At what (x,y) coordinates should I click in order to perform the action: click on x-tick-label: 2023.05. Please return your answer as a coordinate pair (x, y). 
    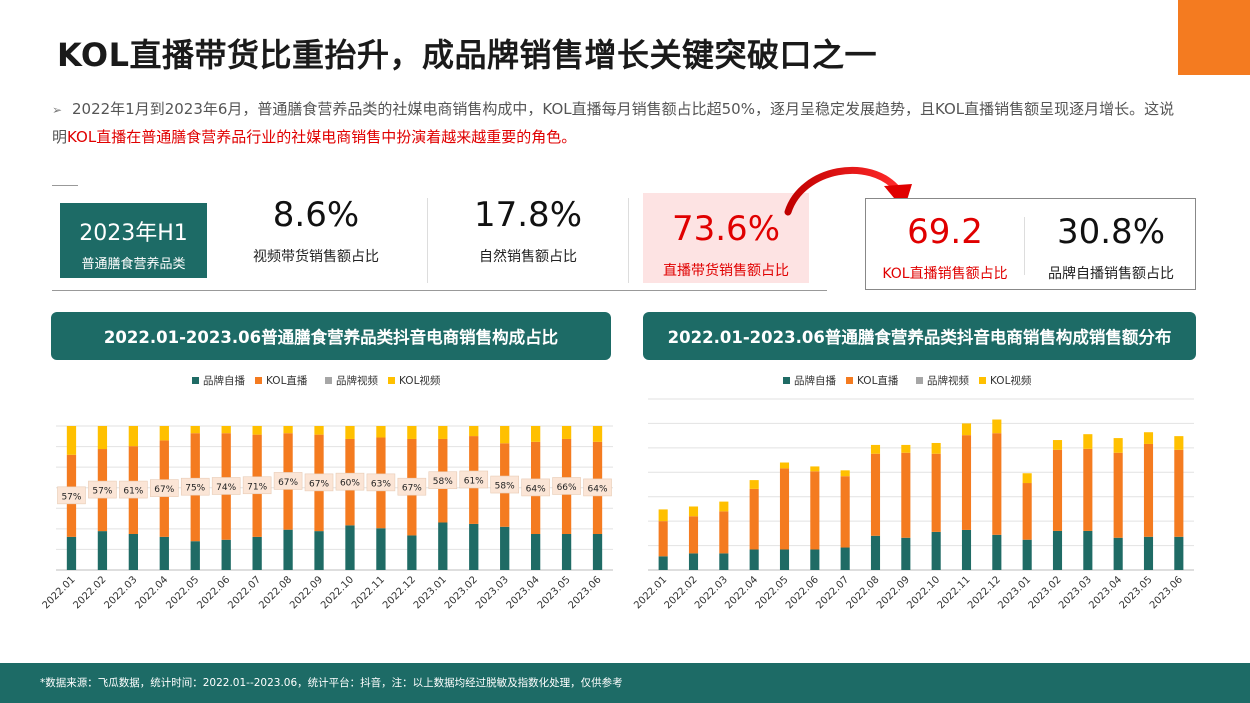
    Looking at the image, I should click on (554, 592).